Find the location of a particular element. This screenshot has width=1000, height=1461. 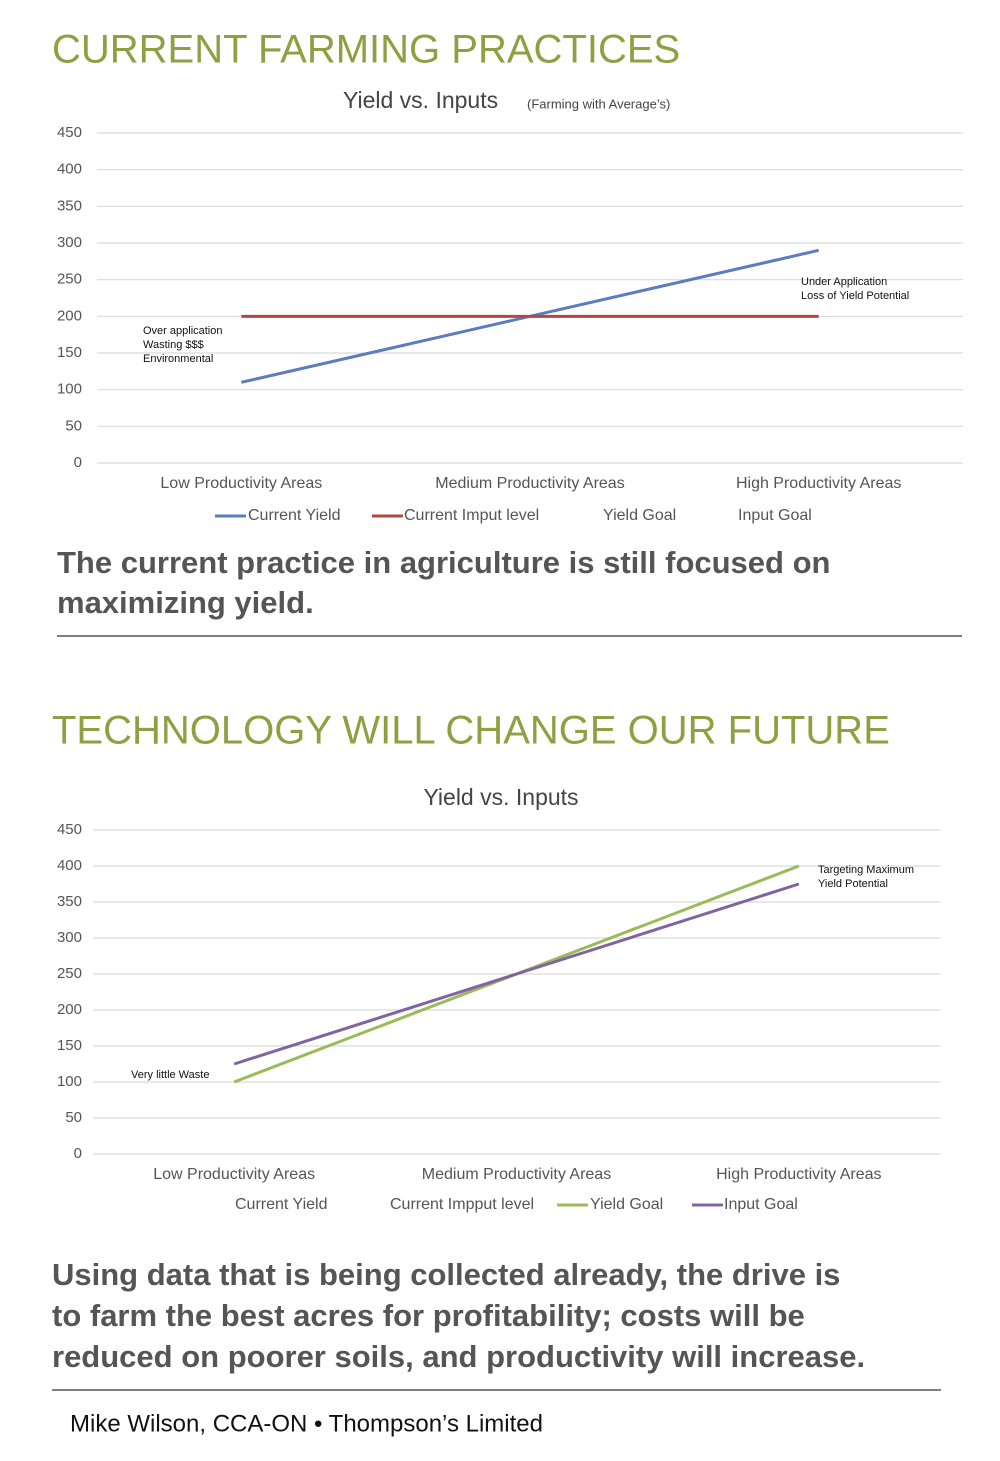

heading: TECHNOLOGY WILL CHANGE OUR FUTURE is located at coordinates (471, 731).